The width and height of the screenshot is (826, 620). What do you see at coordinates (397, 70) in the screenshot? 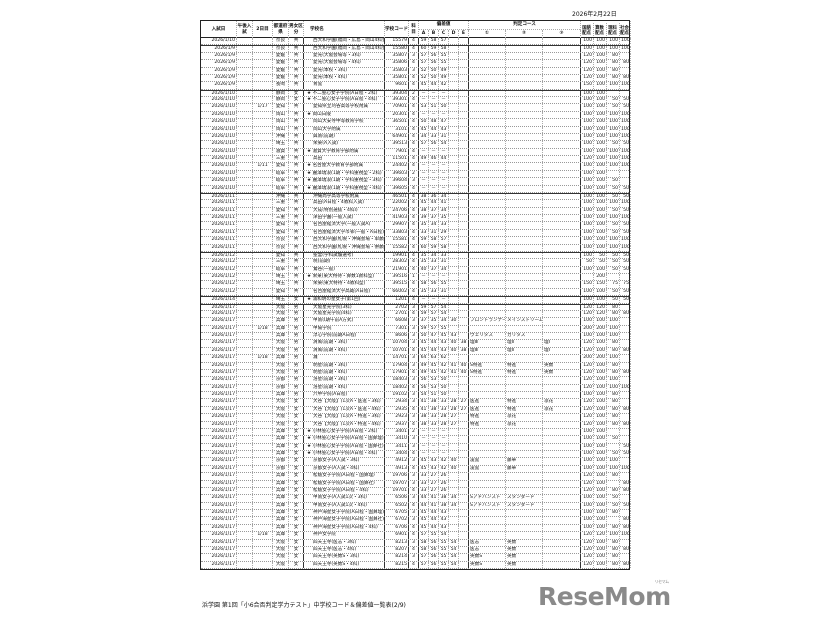
I see `school-code: 35803` at bounding box center [397, 70].